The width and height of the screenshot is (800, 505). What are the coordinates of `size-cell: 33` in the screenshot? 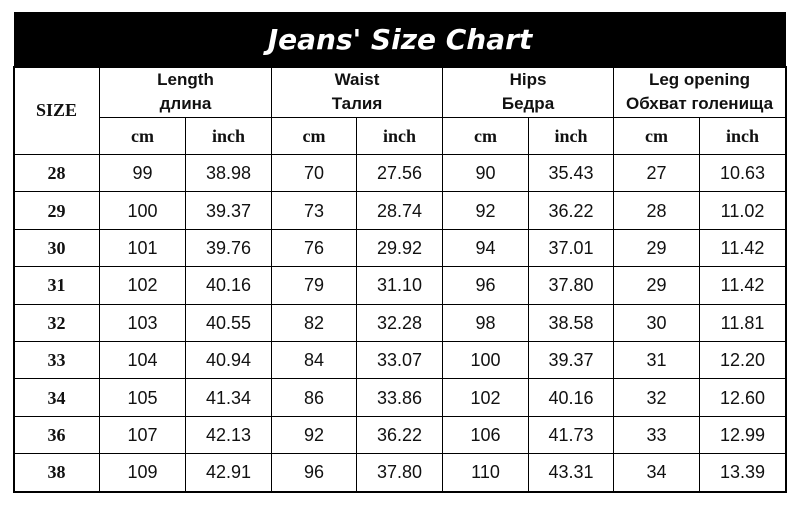 It's located at (57, 361).